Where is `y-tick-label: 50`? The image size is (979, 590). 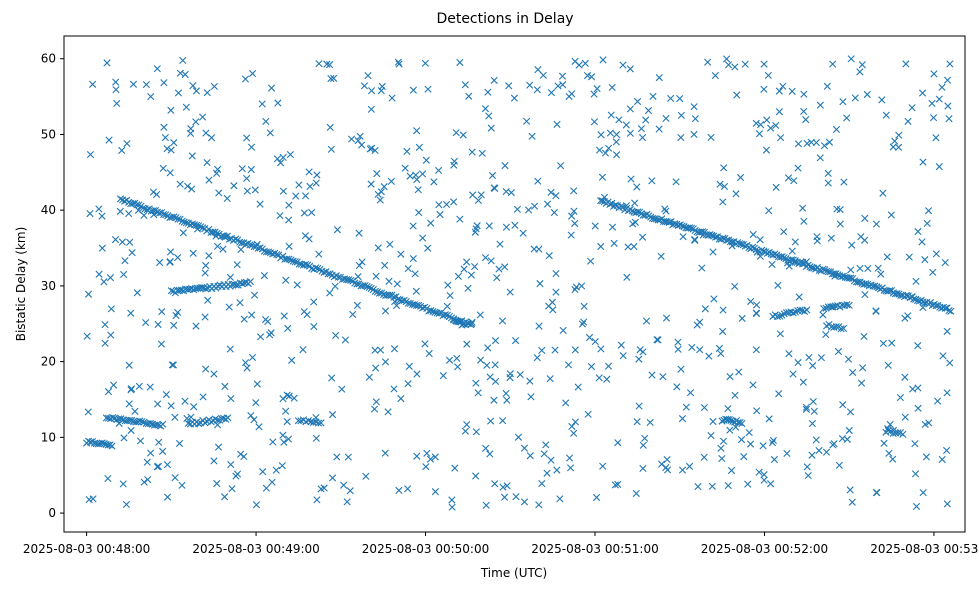 y-tick-label: 50 is located at coordinates (48, 134).